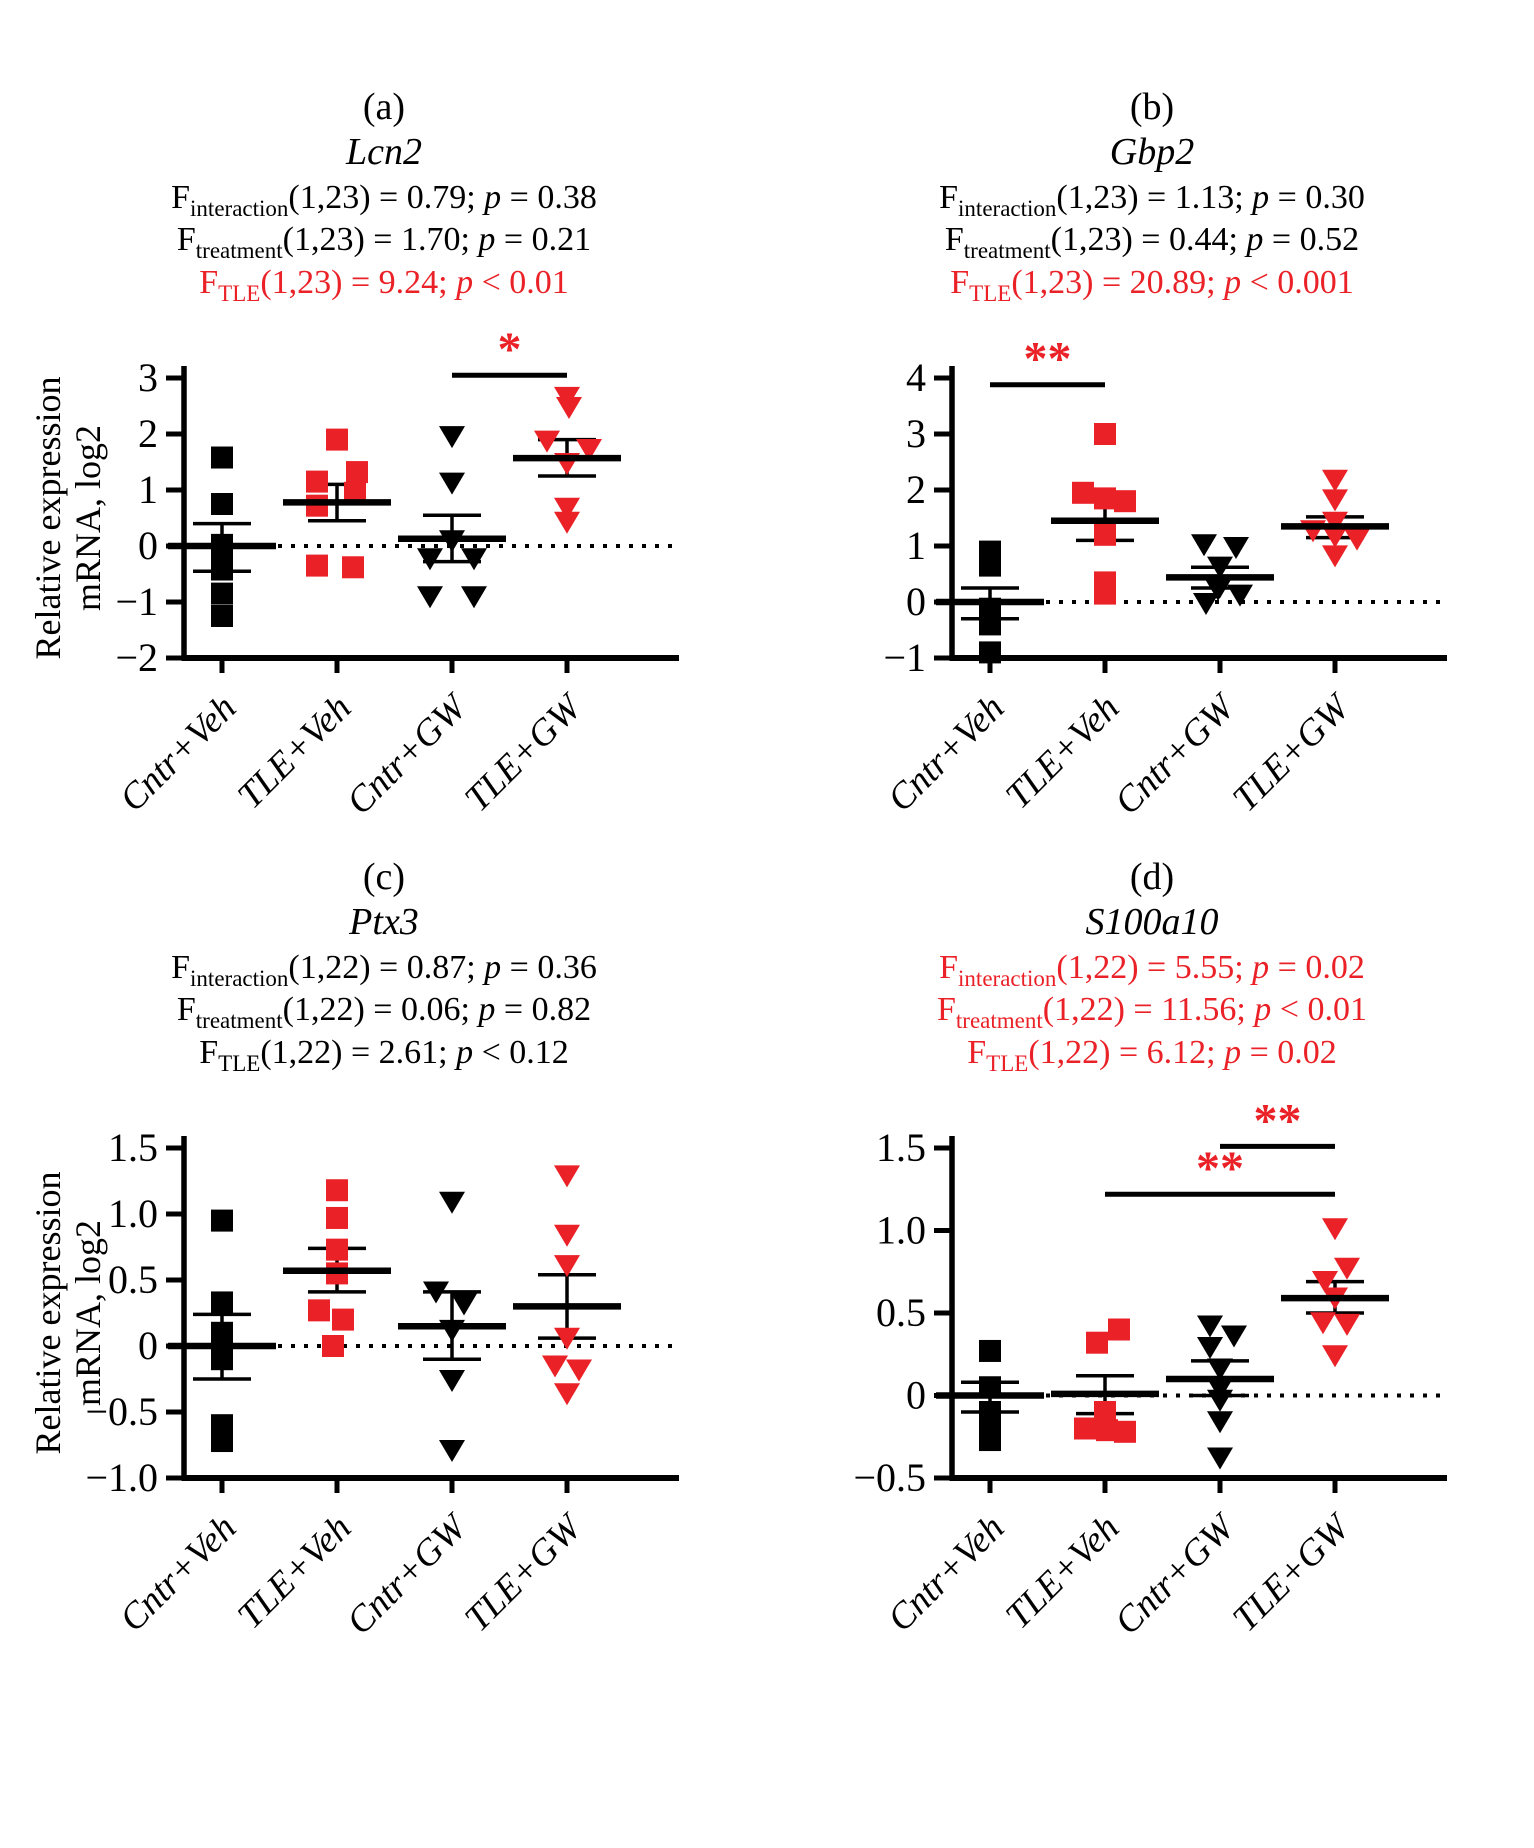  Describe the element at coordinates (1152, 200) in the screenshot. I see `stat-line: Finteraction(1,23) = 1.13; p = 0.30` at that location.